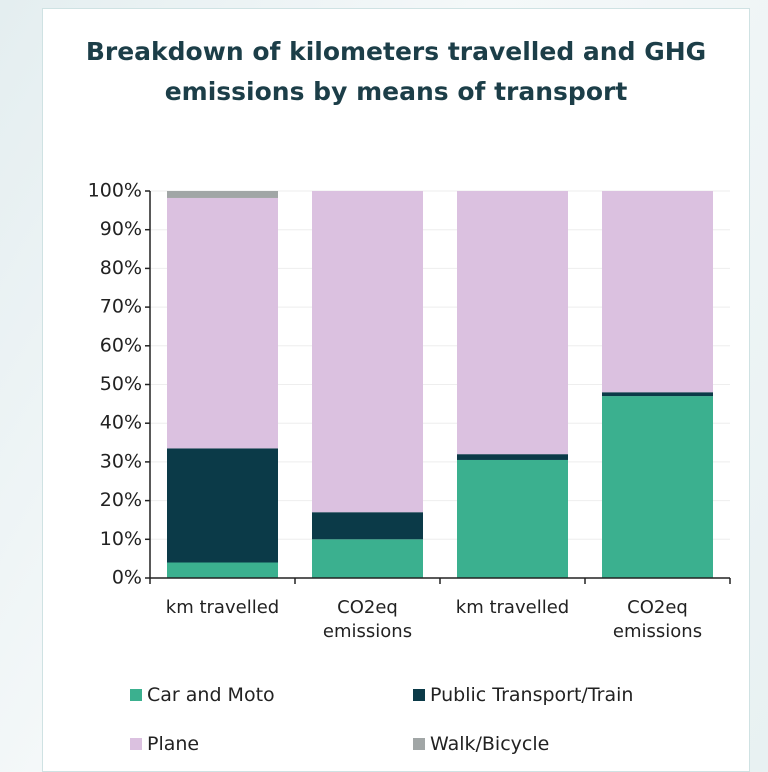 Image resolution: width=768 pixels, height=772 pixels. What do you see at coordinates (121, 539) in the screenshot?
I see `y-tick-label: 10%` at bounding box center [121, 539].